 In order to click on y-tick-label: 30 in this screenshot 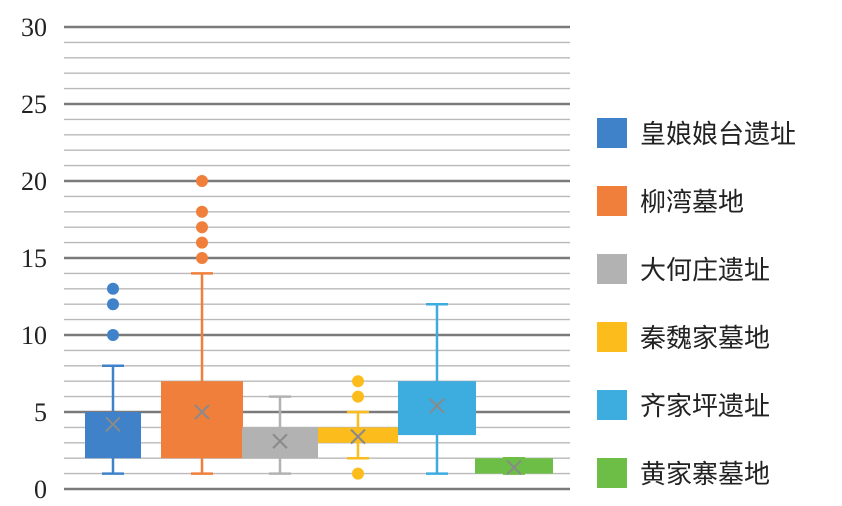, I will do `click(34, 27)`.